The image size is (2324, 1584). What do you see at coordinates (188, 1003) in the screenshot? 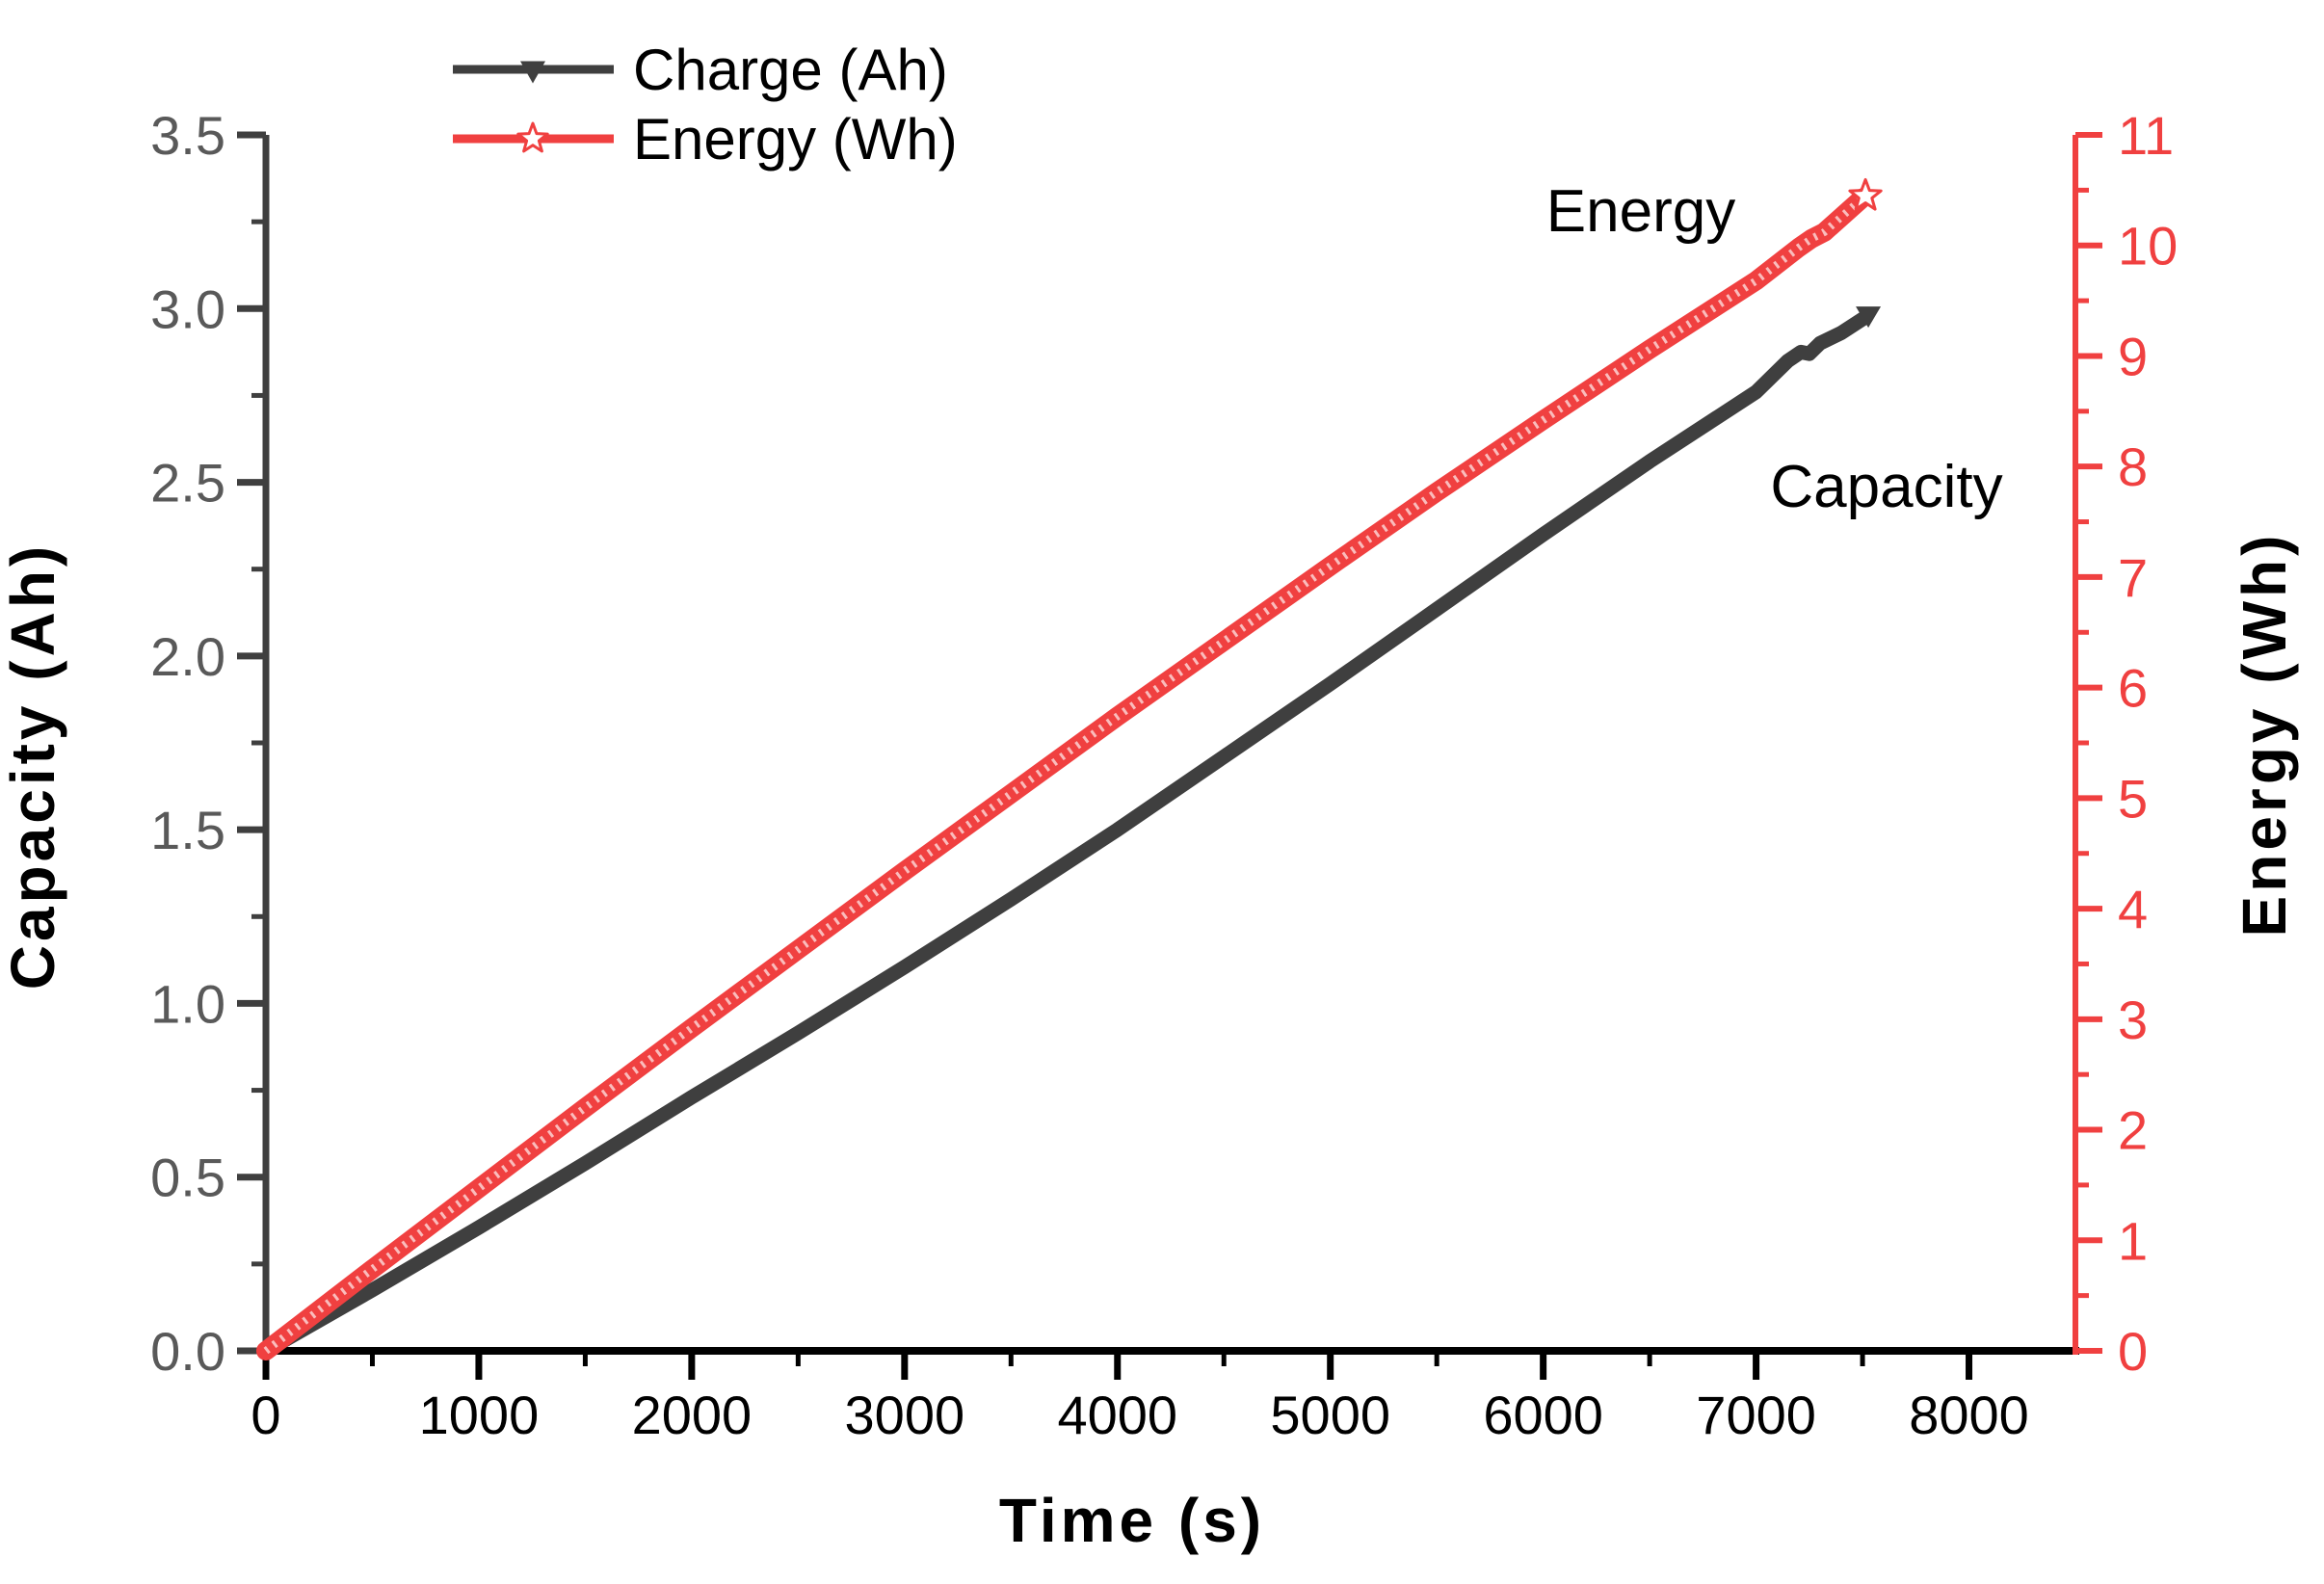
I see `y-left-tick-label: 1.0` at bounding box center [188, 1003].